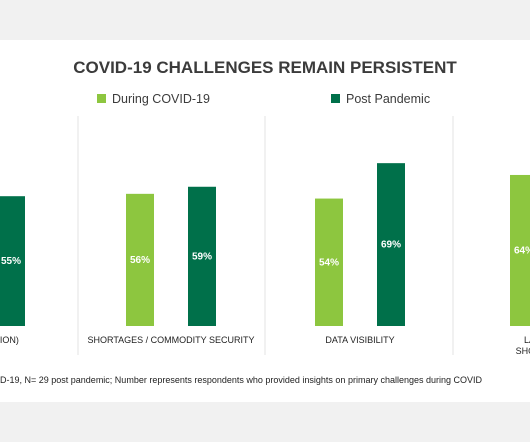 Image resolution: width=530 pixels, height=442 pixels. I want to click on legend-swatch-during, so click(101, 98).